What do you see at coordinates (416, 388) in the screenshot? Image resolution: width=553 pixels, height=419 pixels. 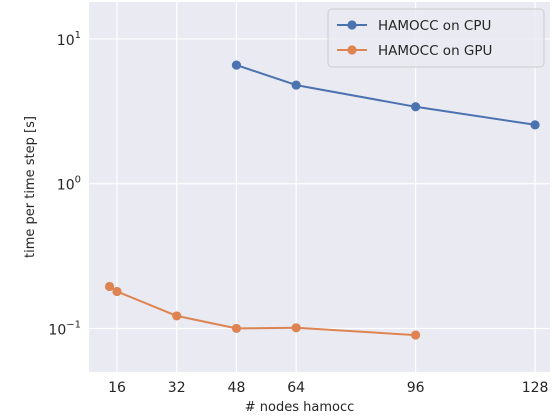 I see `x-tick-label: 96` at bounding box center [416, 388].